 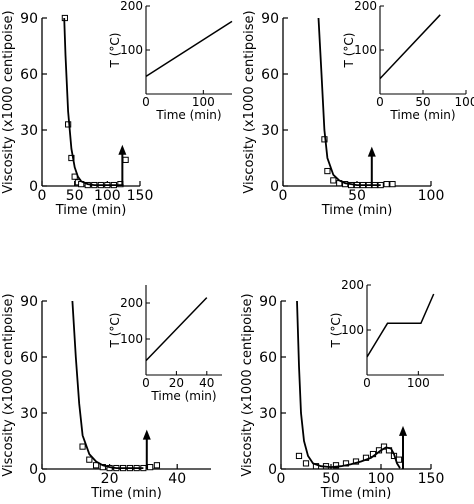 I want to click on inset-x-tick-label: 50, so click(x=422, y=102).